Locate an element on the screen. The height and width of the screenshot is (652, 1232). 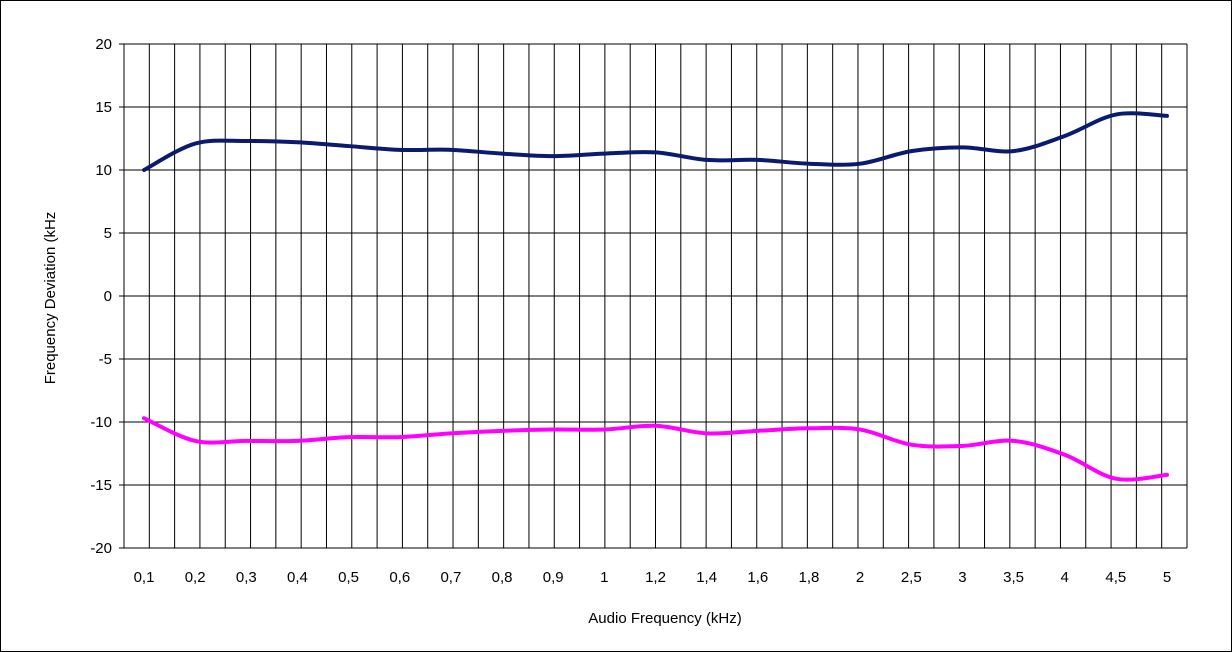
x-tick-label: 0,9 is located at coordinates (553, 577).